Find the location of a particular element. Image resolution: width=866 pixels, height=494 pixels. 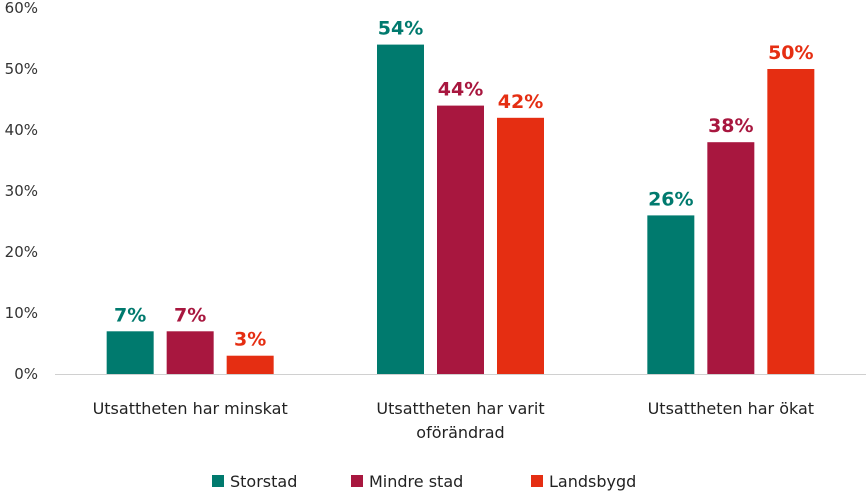

data-label: 26% is located at coordinates (670, 199).